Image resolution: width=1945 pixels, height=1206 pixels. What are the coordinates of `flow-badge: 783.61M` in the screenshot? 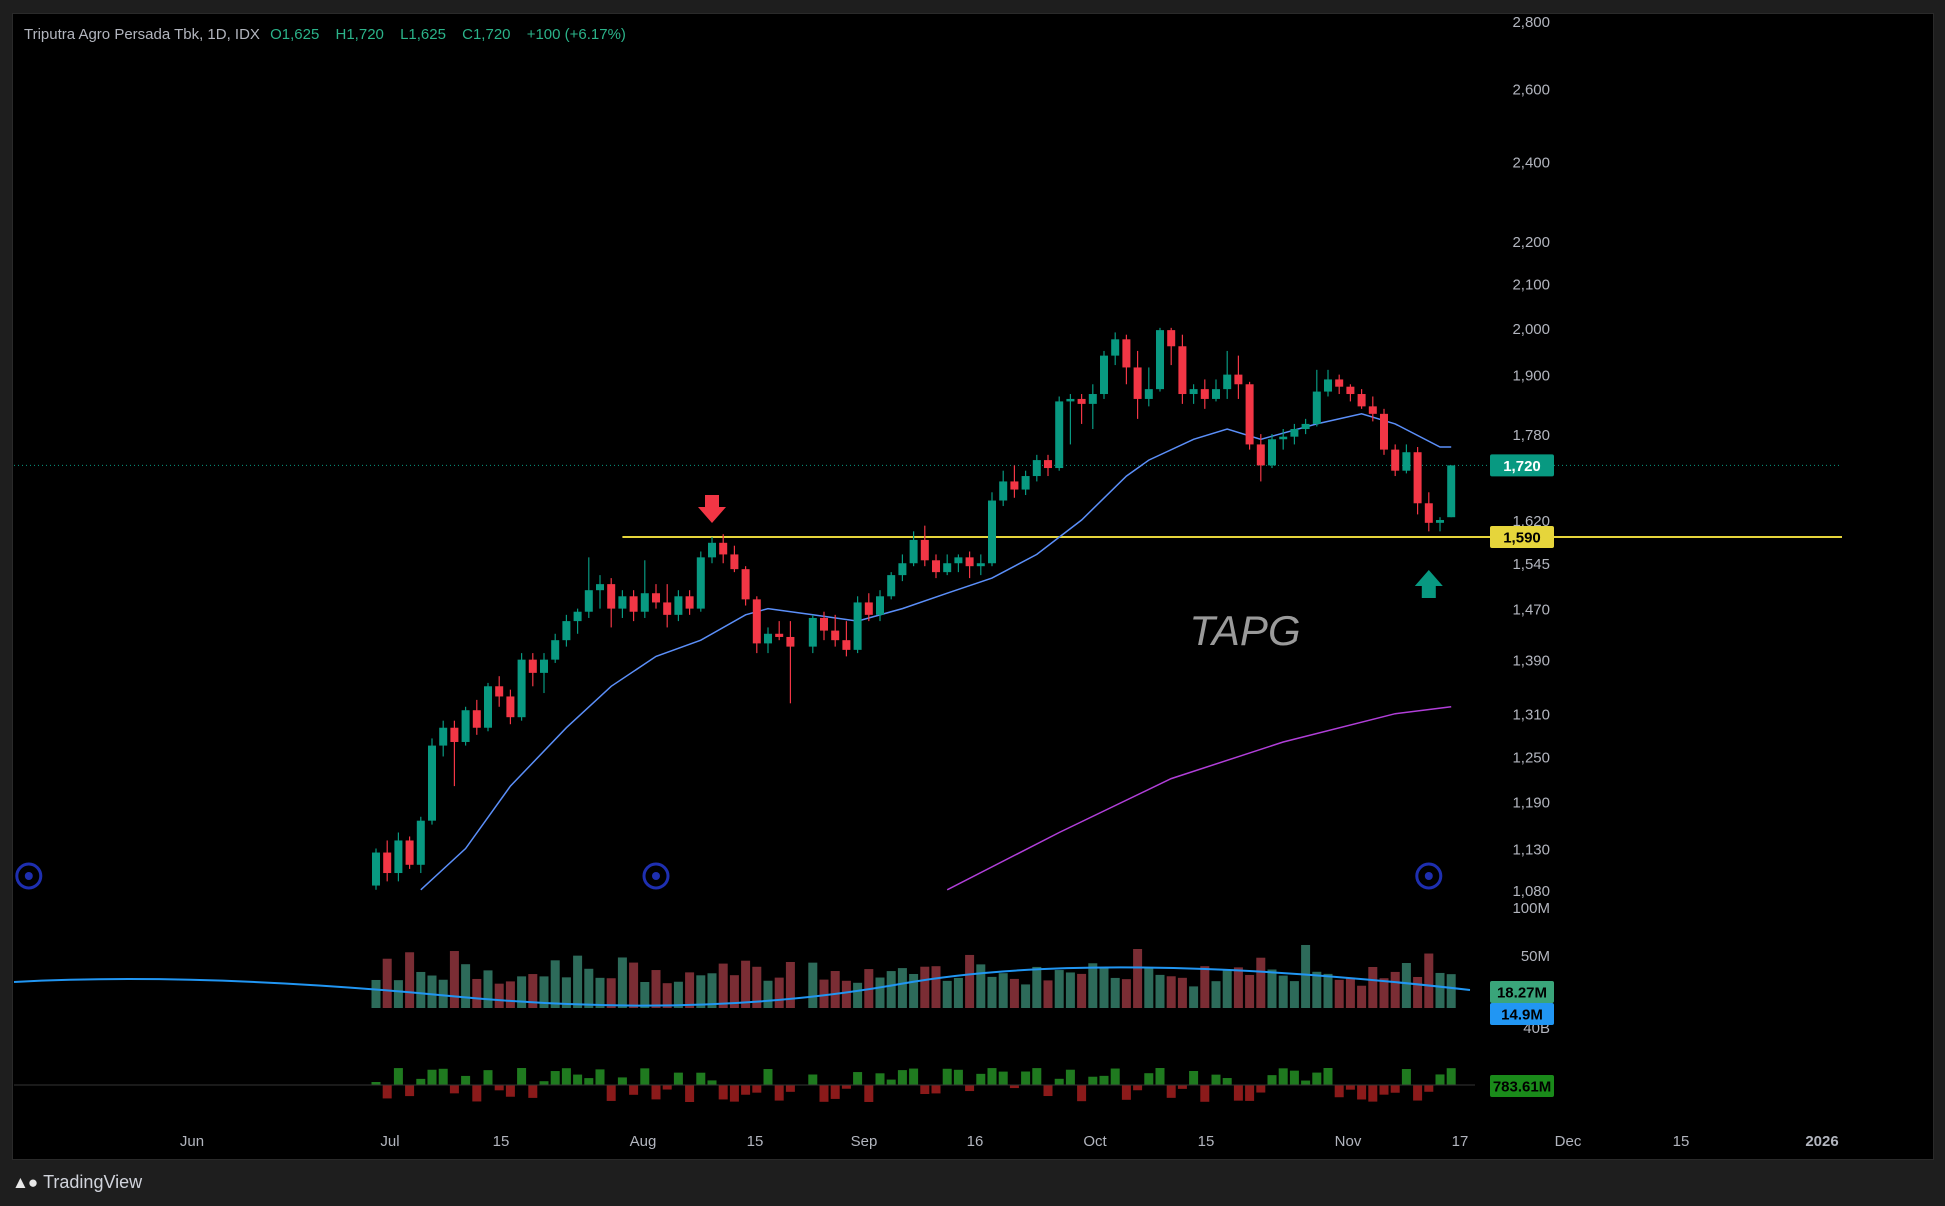 It's located at (1522, 1086).